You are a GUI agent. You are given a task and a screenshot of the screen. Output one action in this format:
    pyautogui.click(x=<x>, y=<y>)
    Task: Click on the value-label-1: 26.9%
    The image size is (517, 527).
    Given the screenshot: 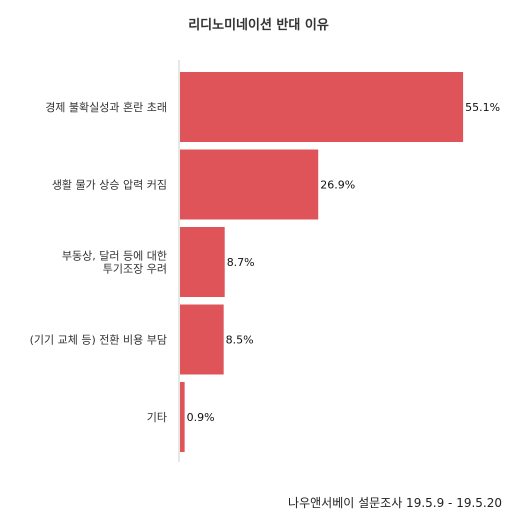 What is the action you would take?
    pyautogui.click(x=337, y=185)
    